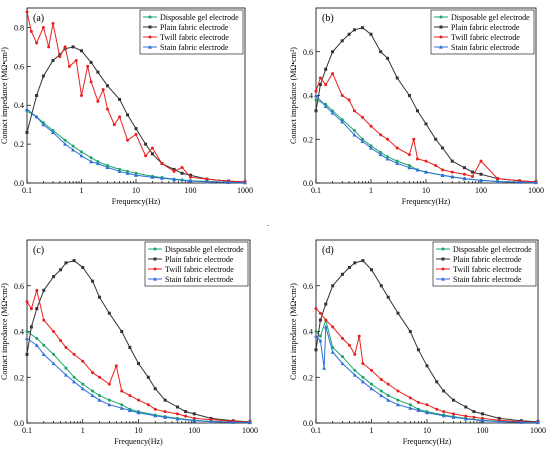 This screenshot has height=450, width=550. What do you see at coordinates (194, 430) in the screenshot?
I see `chart-c-xtick-label-3: 100` at bounding box center [194, 430].